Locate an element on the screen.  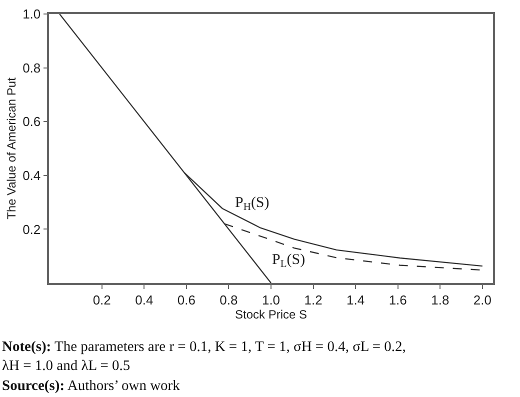
x-tick-label: 1.2 is located at coordinates (313, 300).